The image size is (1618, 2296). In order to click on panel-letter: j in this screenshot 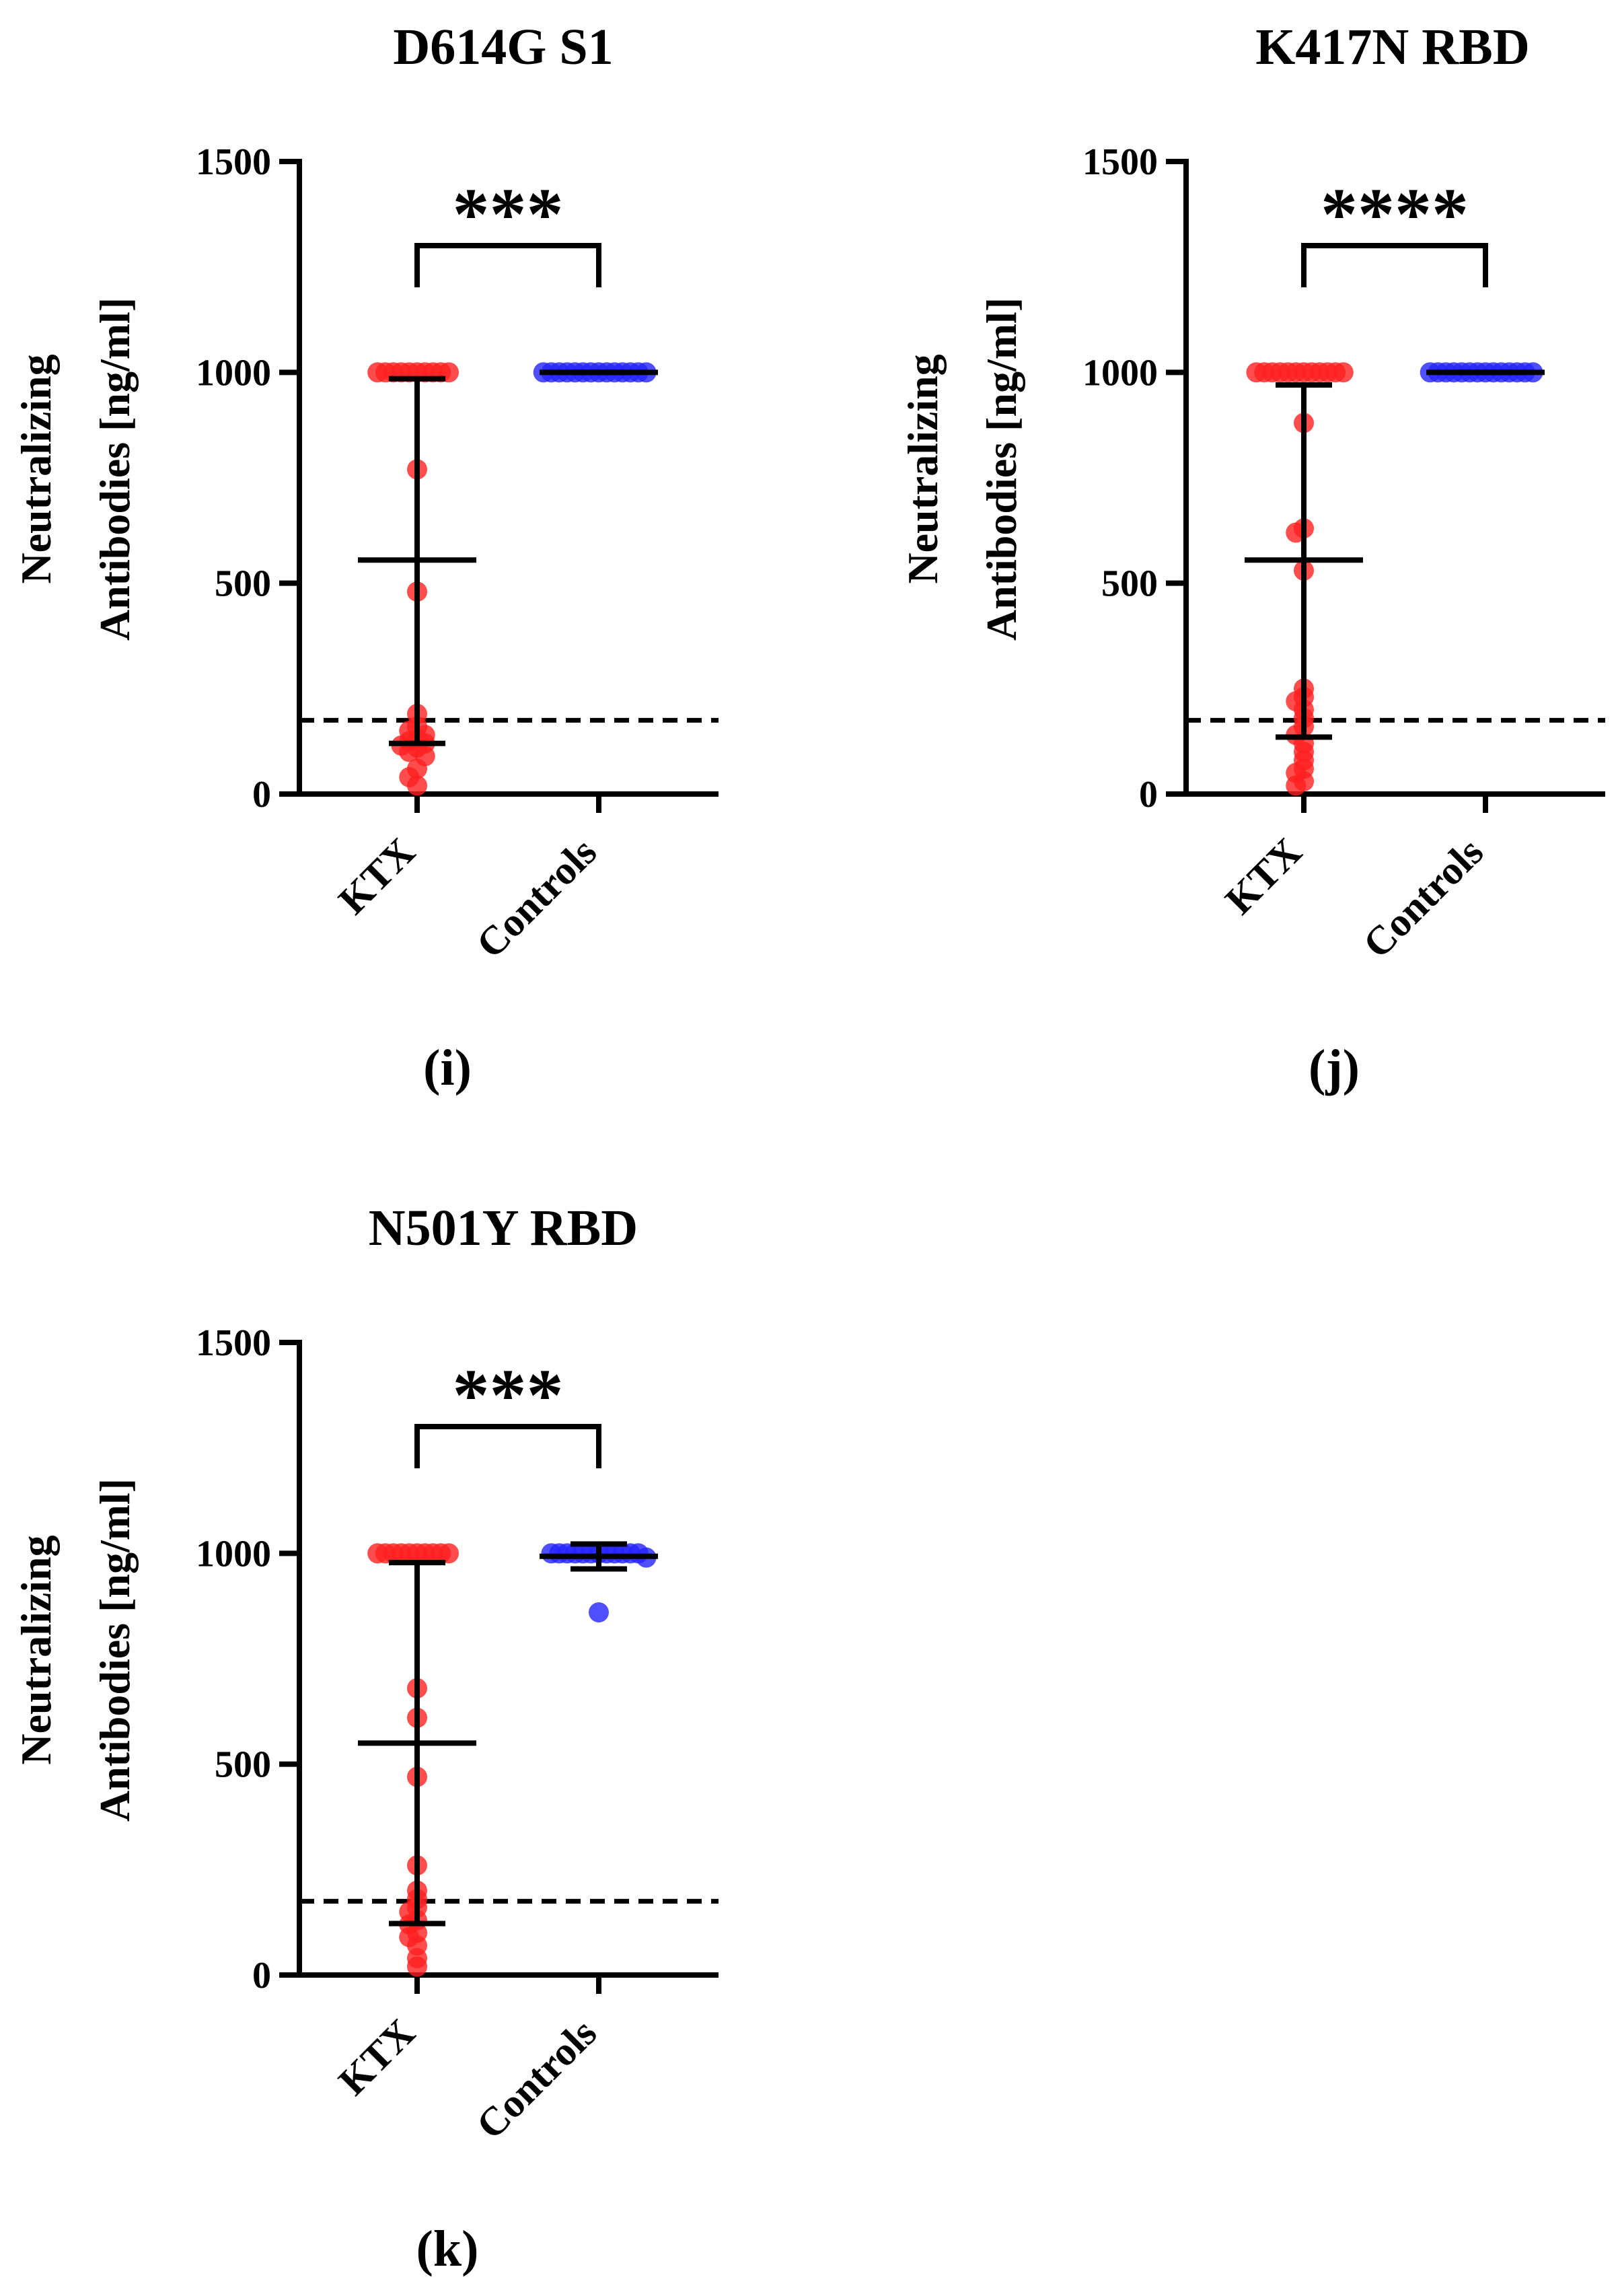, I will do `click(1333, 1068)`.